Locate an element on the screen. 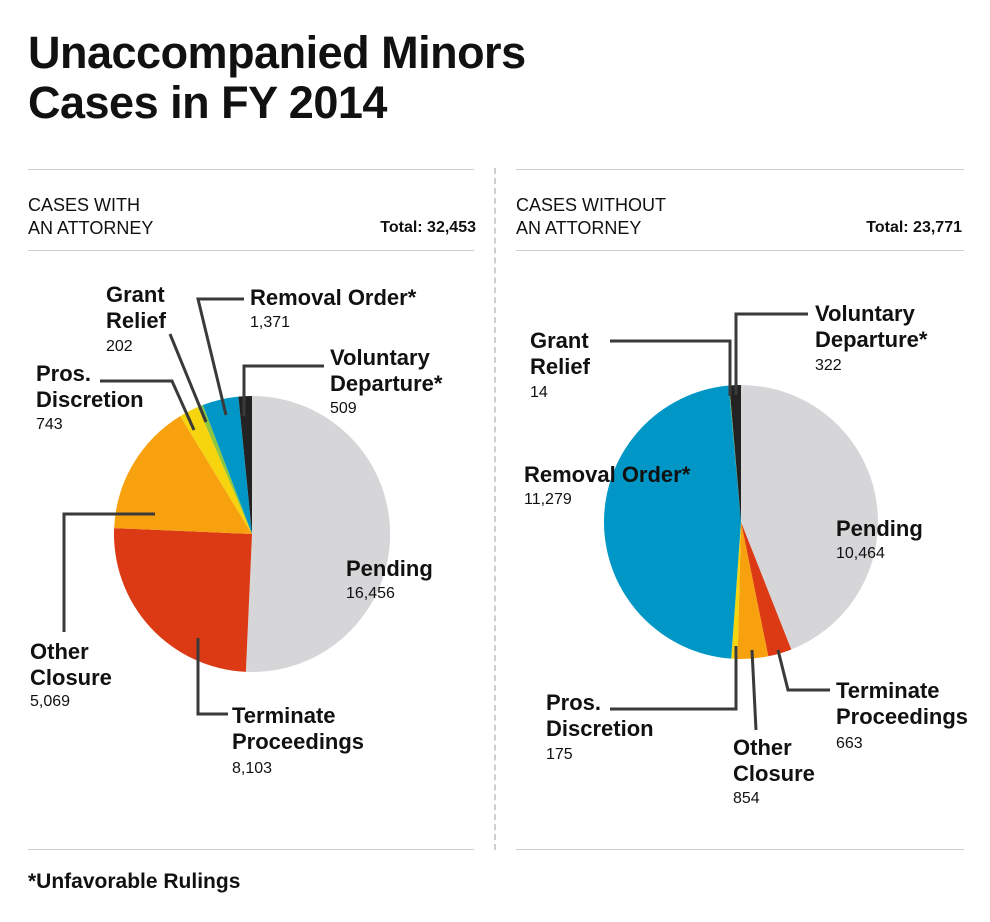 The height and width of the screenshot is (922, 990). slice-with-attorney-pros-discretion is located at coordinates (216, 470).